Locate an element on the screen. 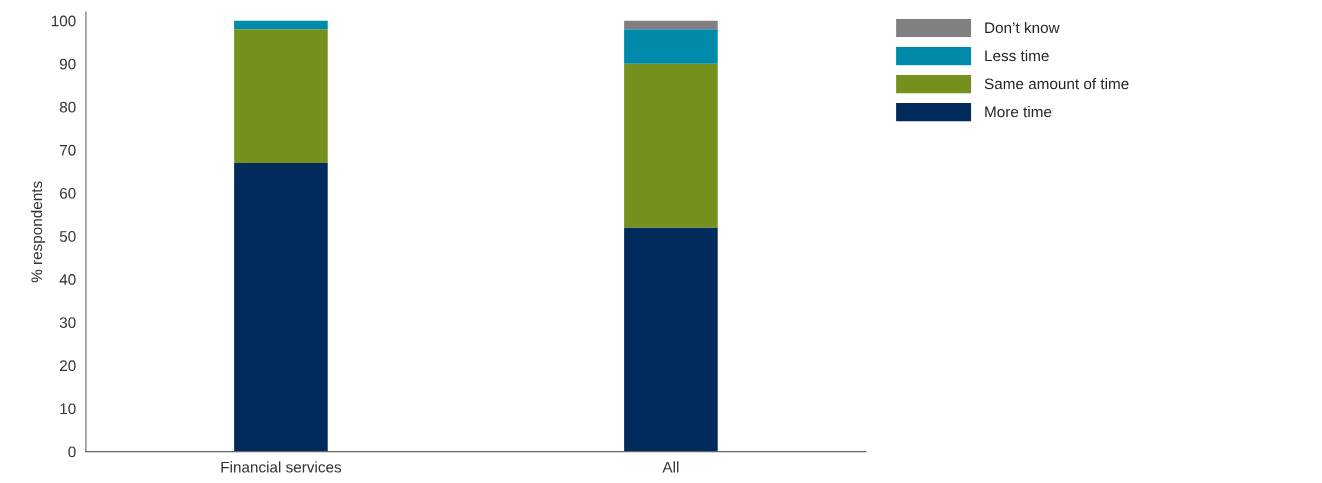 The width and height of the screenshot is (1322, 483). legend-label: More time is located at coordinates (1018, 112).